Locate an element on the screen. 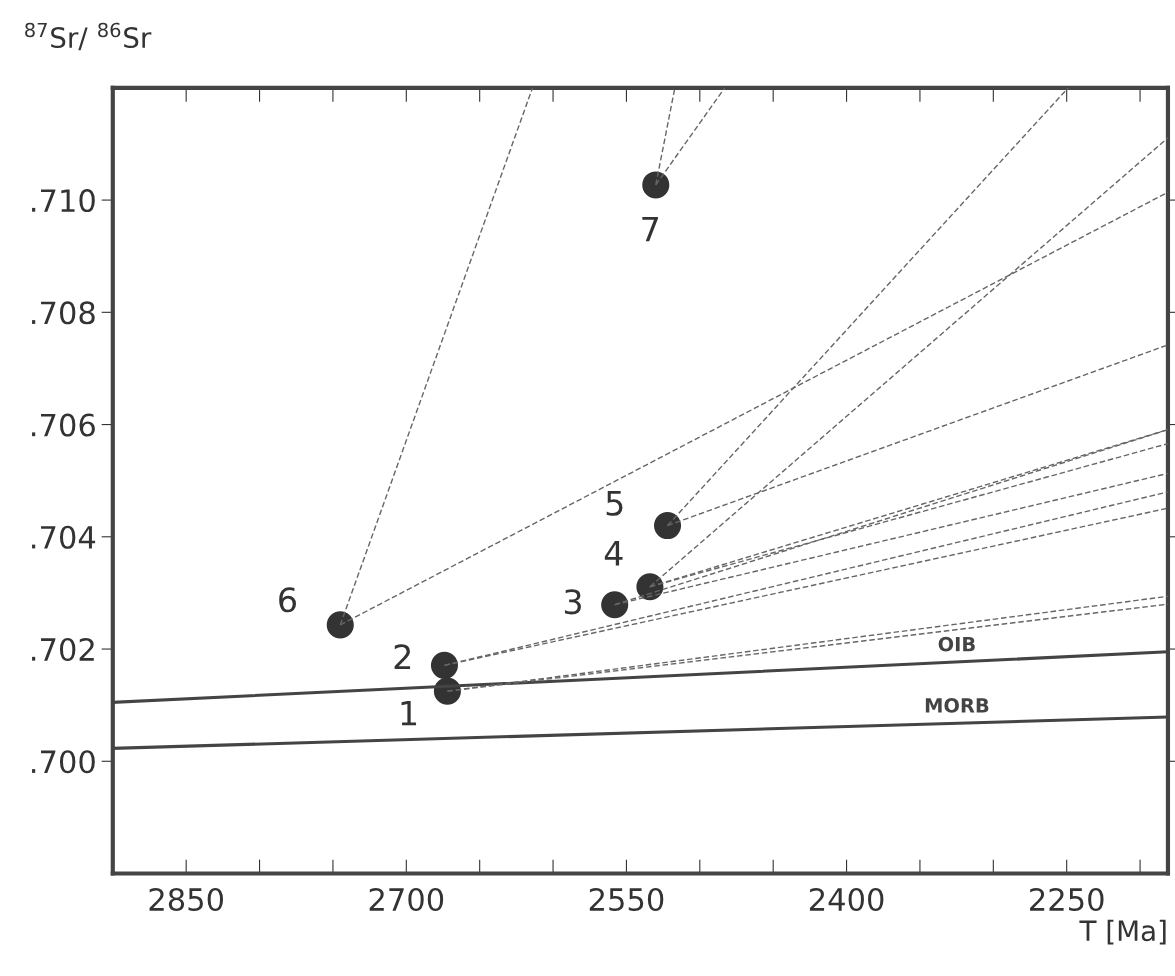 Image resolution: width=1175 pixels, height=976 pixels. y-tick-label: .704 is located at coordinates (64, 537).